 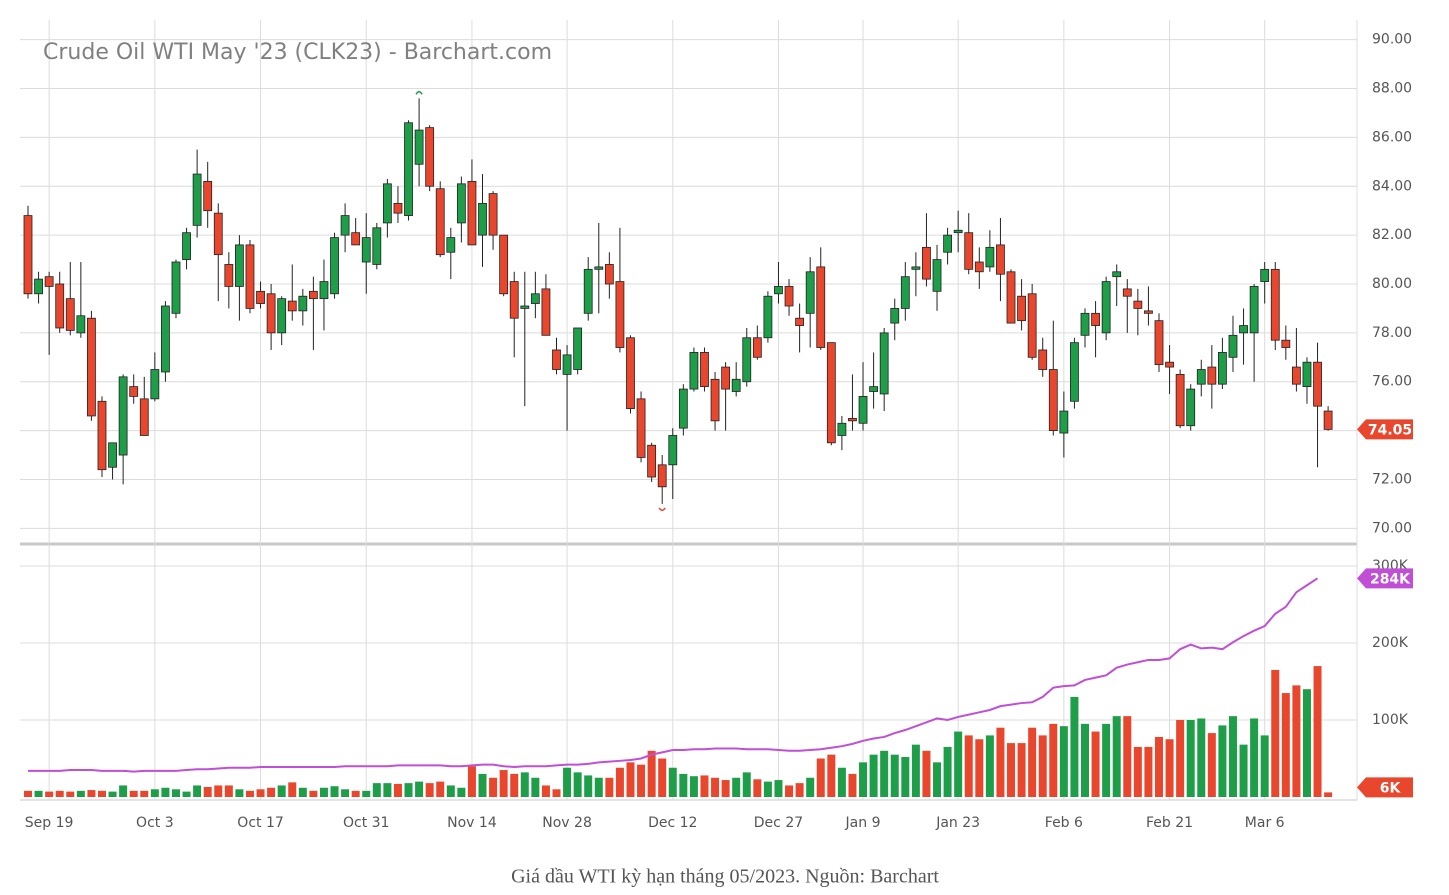 What do you see at coordinates (1392, 528) in the screenshot?
I see `y-tick-label: 70.00` at bounding box center [1392, 528].